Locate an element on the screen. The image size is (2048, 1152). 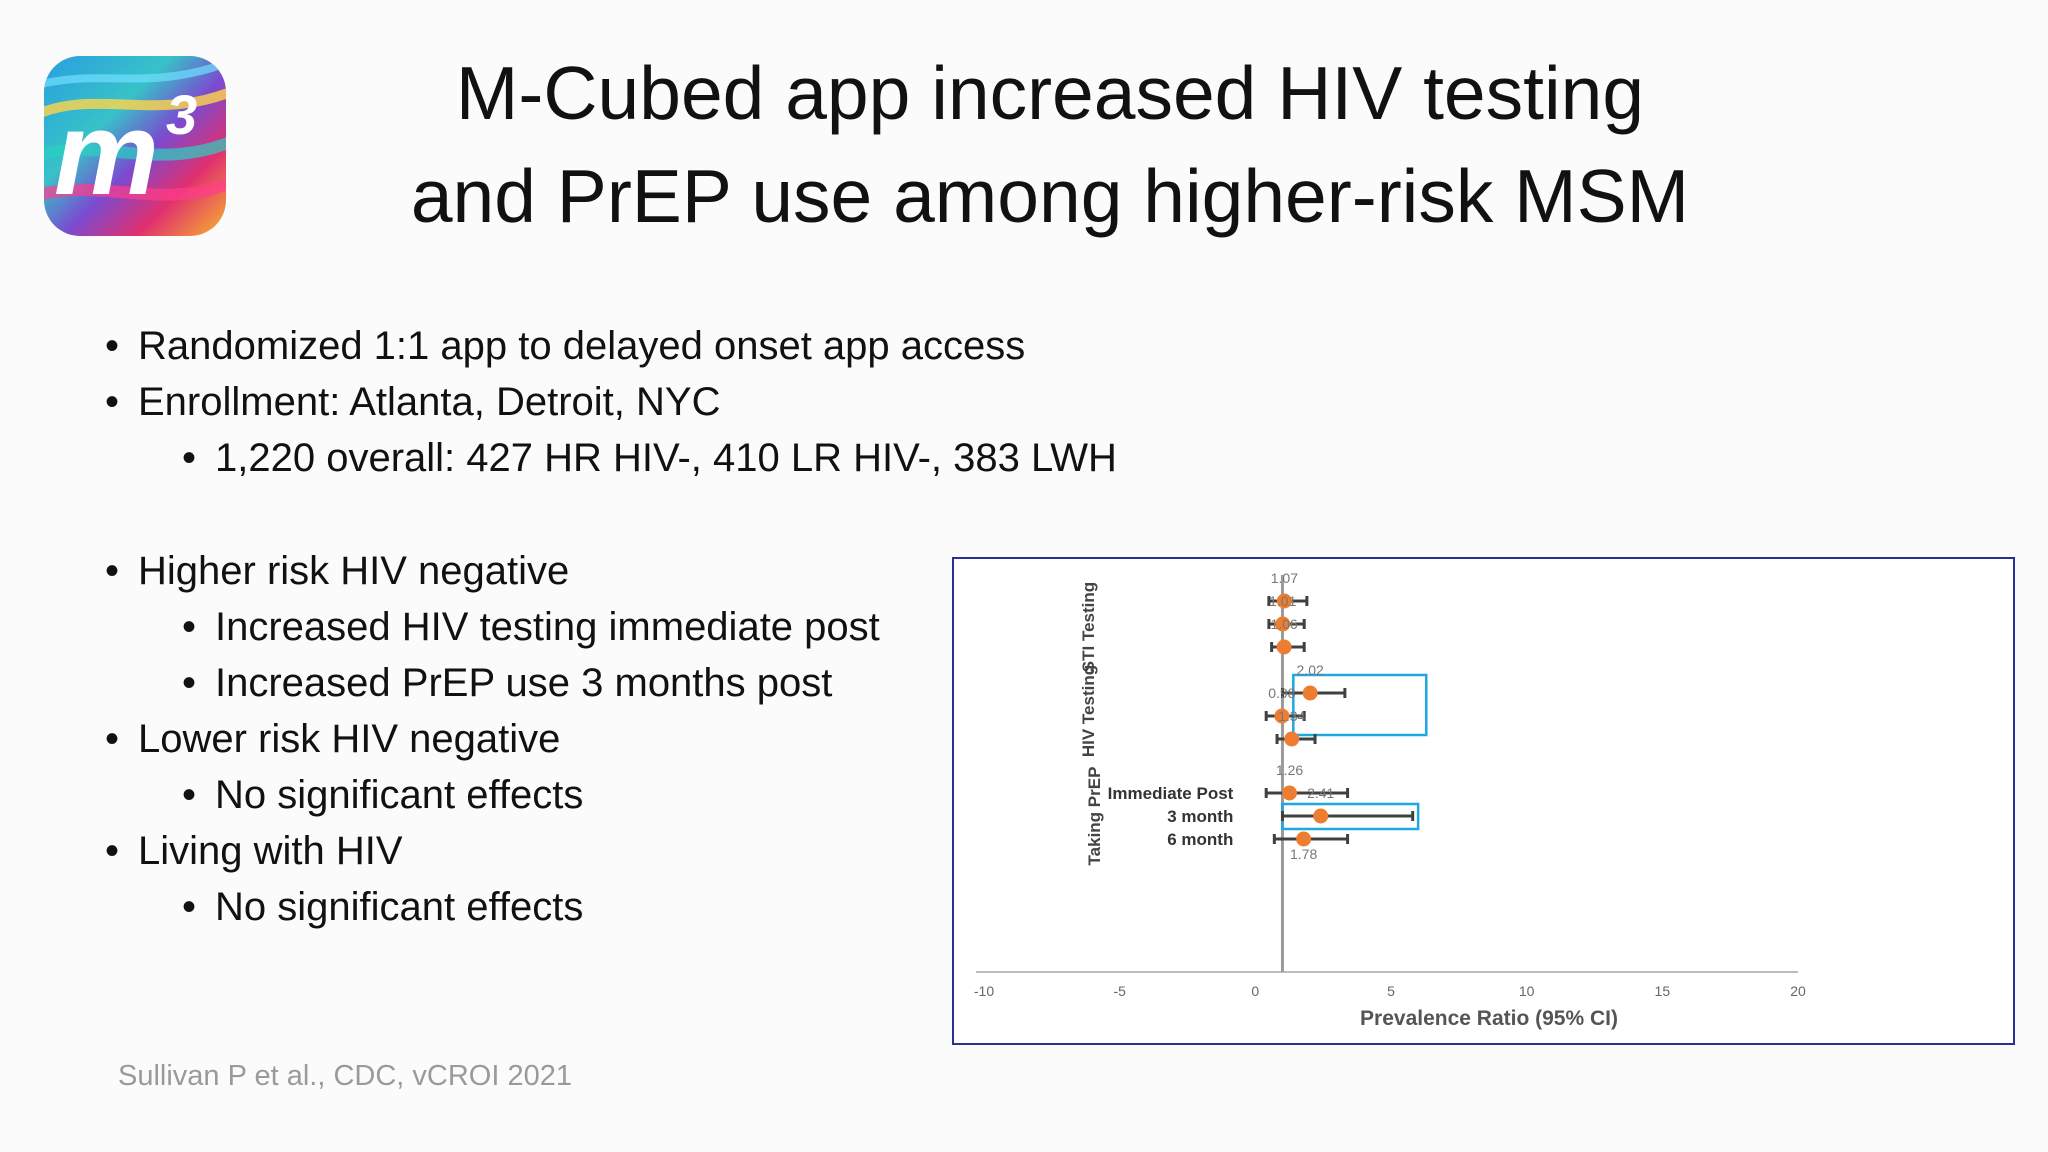
value-label: 1.01 is located at coordinates (1282, 601).